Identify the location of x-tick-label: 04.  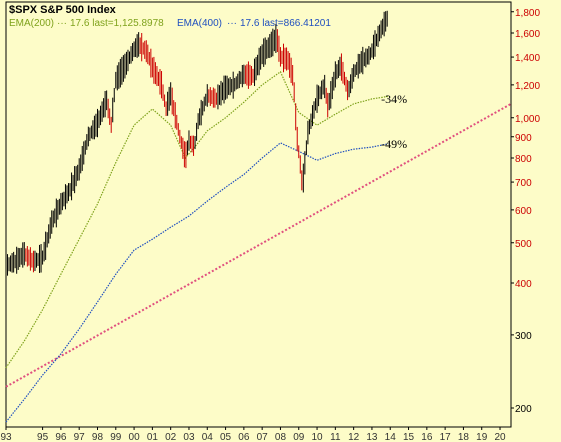
(208, 437).